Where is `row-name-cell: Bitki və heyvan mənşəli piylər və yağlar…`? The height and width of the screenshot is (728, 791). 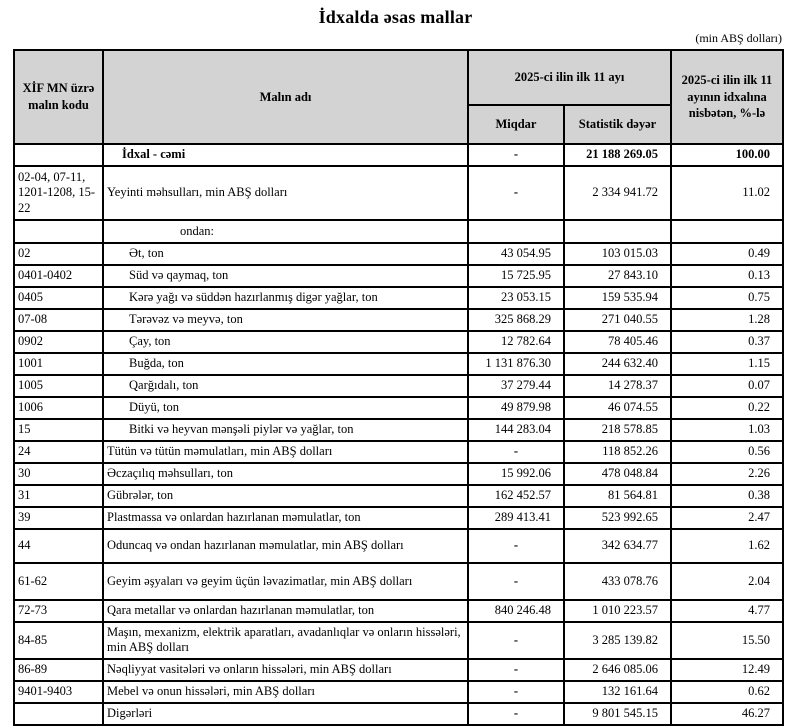 row-name-cell: Bitki və heyvan mənşəli piylər və yağlar… is located at coordinates (285, 430).